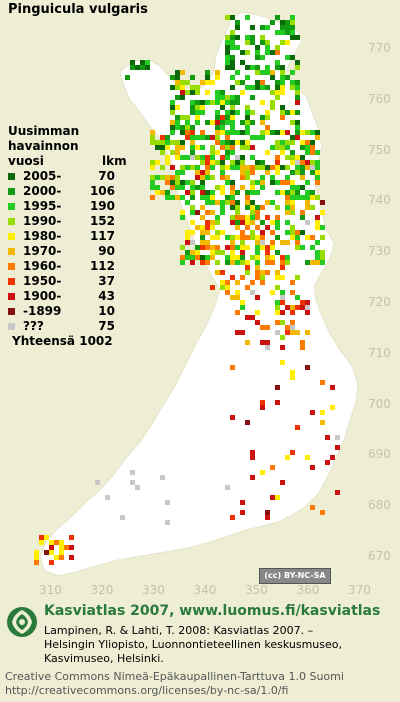 Image resolution: width=400 pixels, height=702 pixels. I want to click on legend-row: 1950- 37, so click(67, 281).